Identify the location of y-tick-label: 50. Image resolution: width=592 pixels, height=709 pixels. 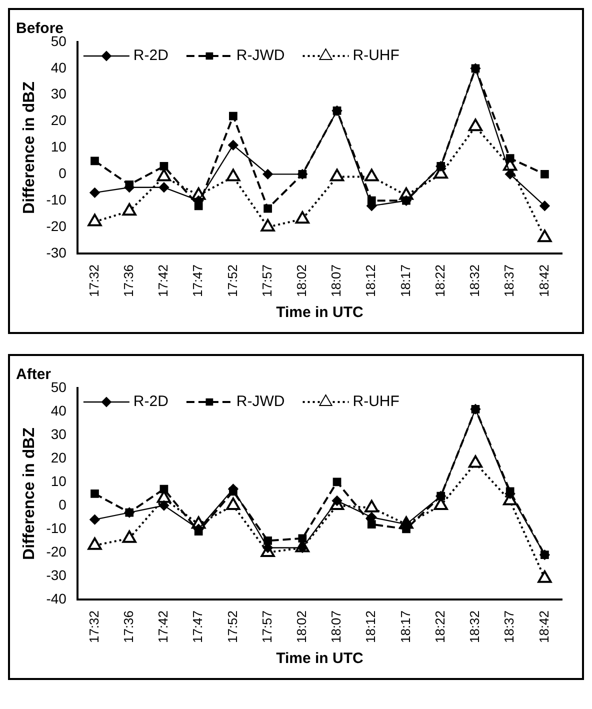
(58, 386).